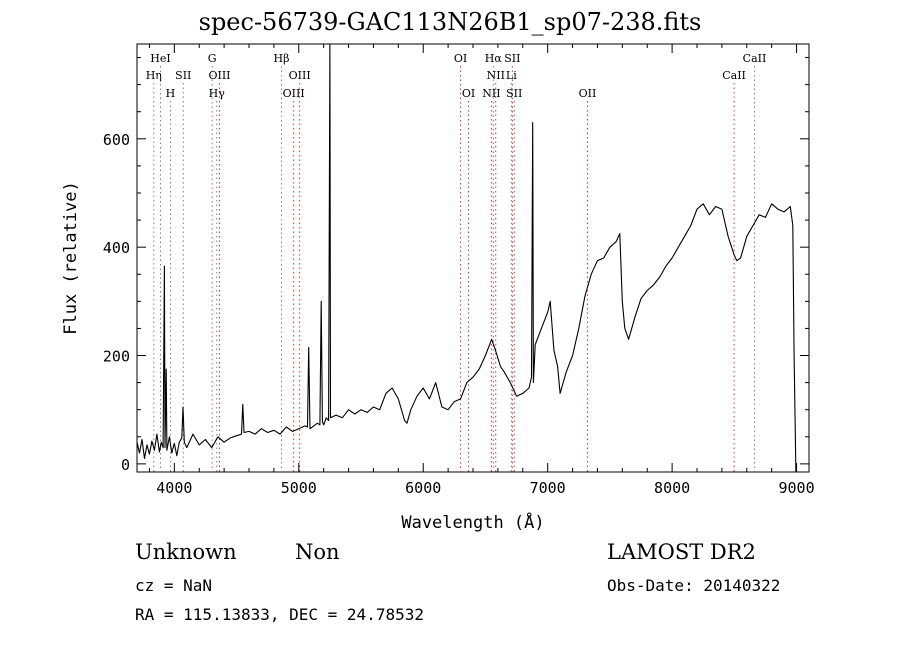 Image resolution: width=900 pixels, height=650 pixels. I want to click on x-tick-label: 6000, so click(423, 488).